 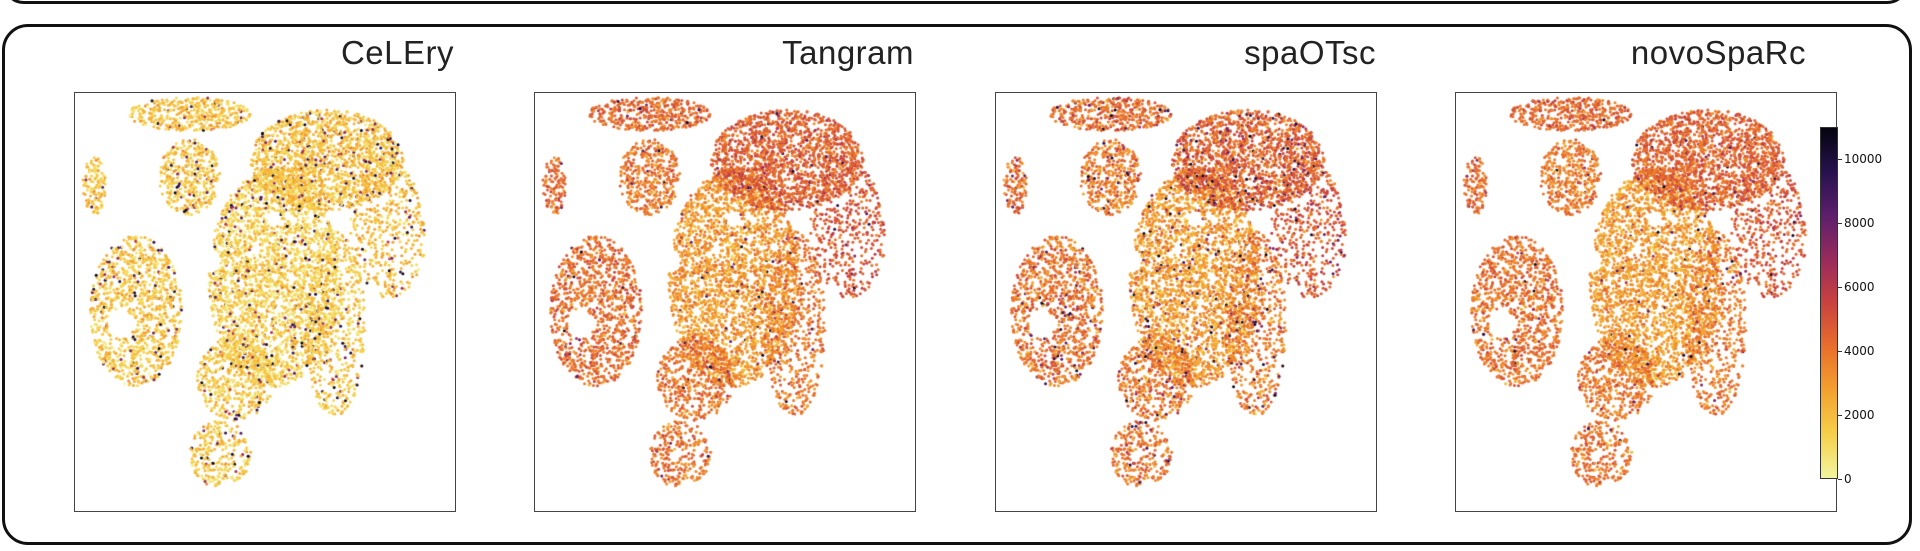 What do you see at coordinates (1718, 52) in the screenshot?
I see `panel-title-novosparc: novoSpaRc` at bounding box center [1718, 52].